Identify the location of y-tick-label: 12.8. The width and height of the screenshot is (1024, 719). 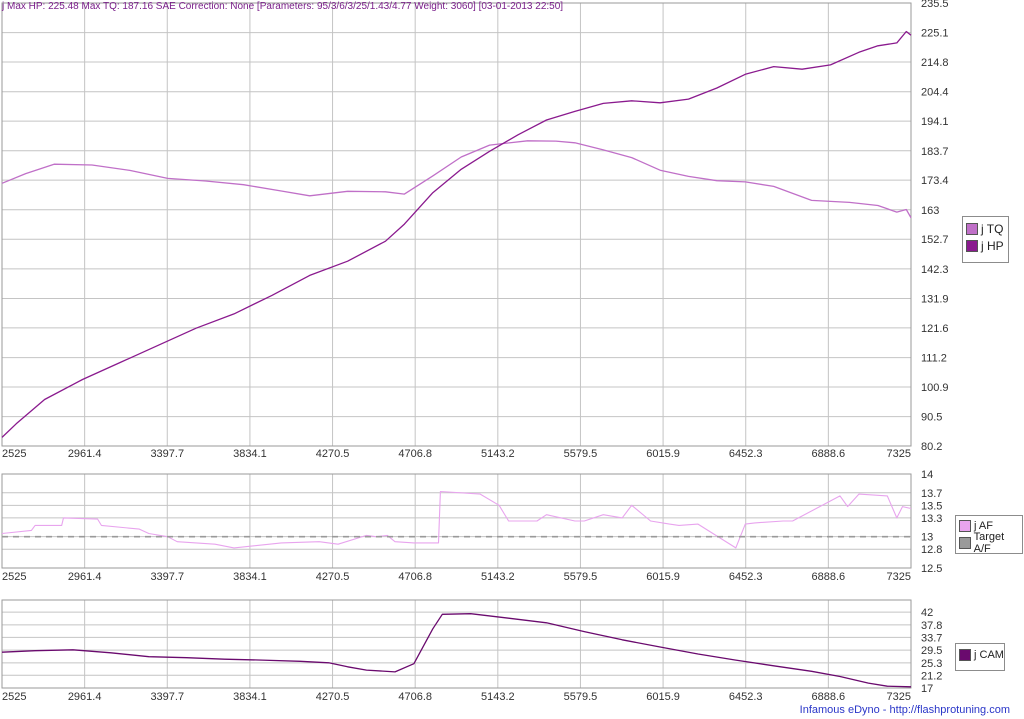
(931, 550).